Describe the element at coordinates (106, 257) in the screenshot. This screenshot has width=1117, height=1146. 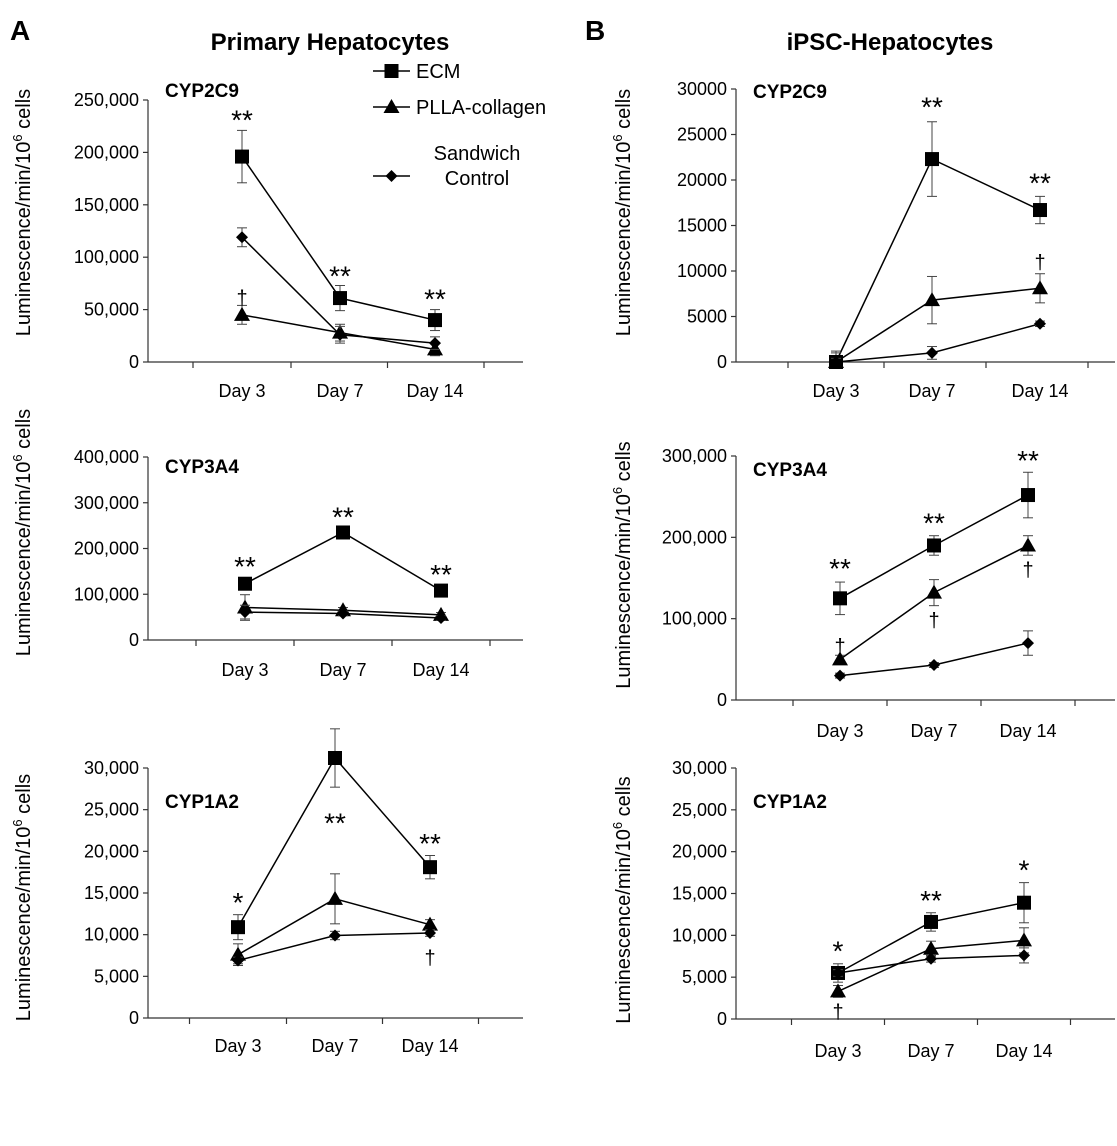
I see `y-tick-label: 100,000` at that location.